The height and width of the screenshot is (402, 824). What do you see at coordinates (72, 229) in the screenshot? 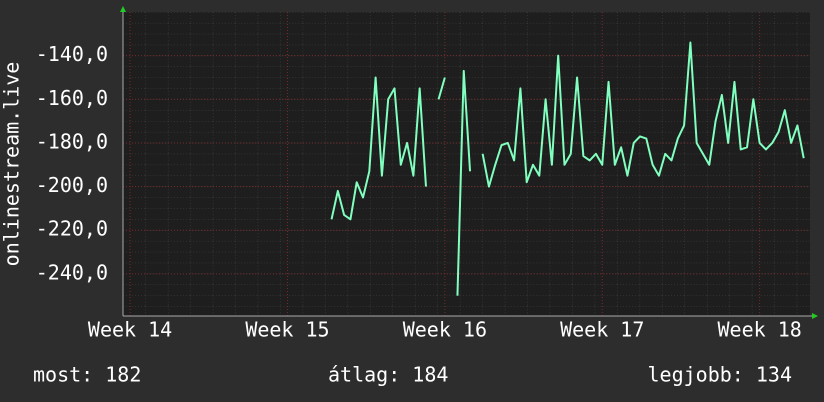
I see `y-tick-label: -220,0` at bounding box center [72, 229].